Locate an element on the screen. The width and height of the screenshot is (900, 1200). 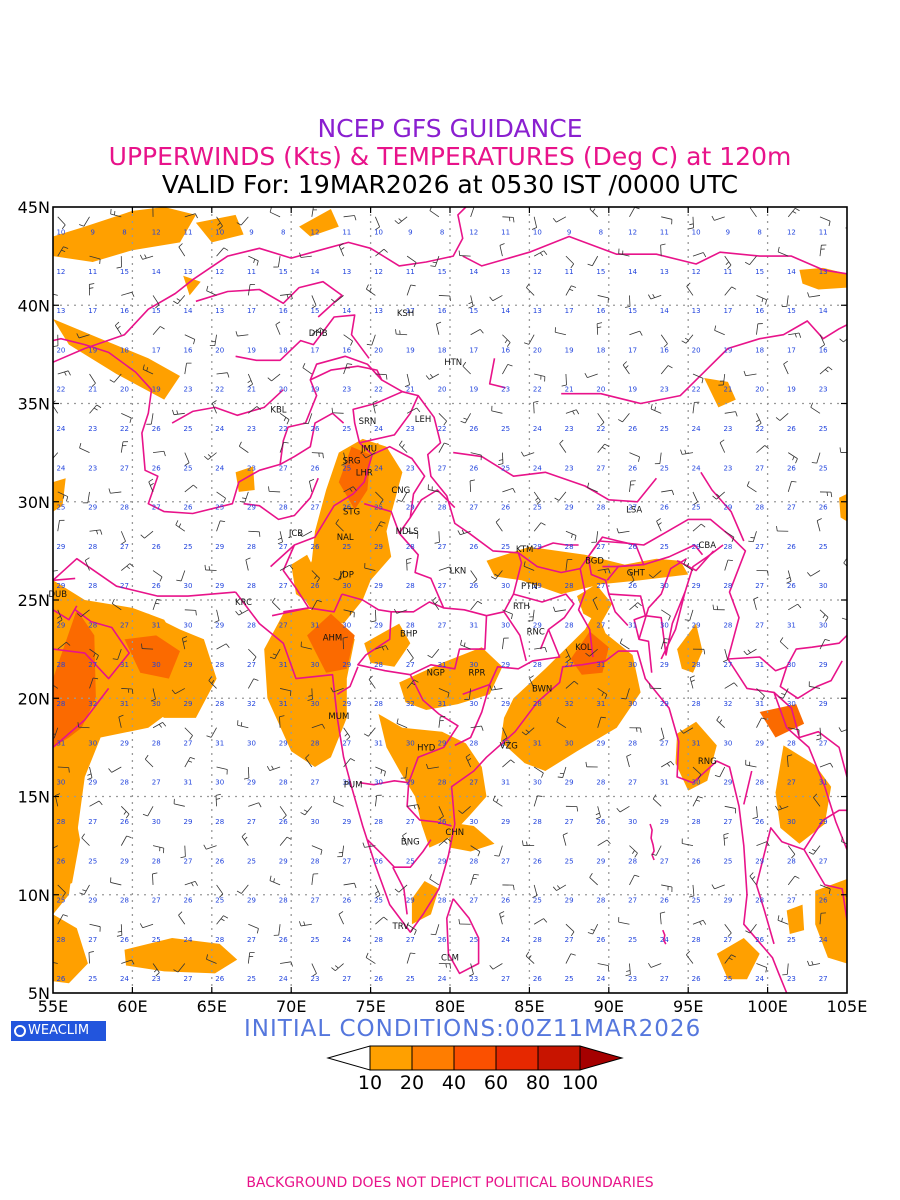
temperature-value: 17 is located at coordinates (156, 350).